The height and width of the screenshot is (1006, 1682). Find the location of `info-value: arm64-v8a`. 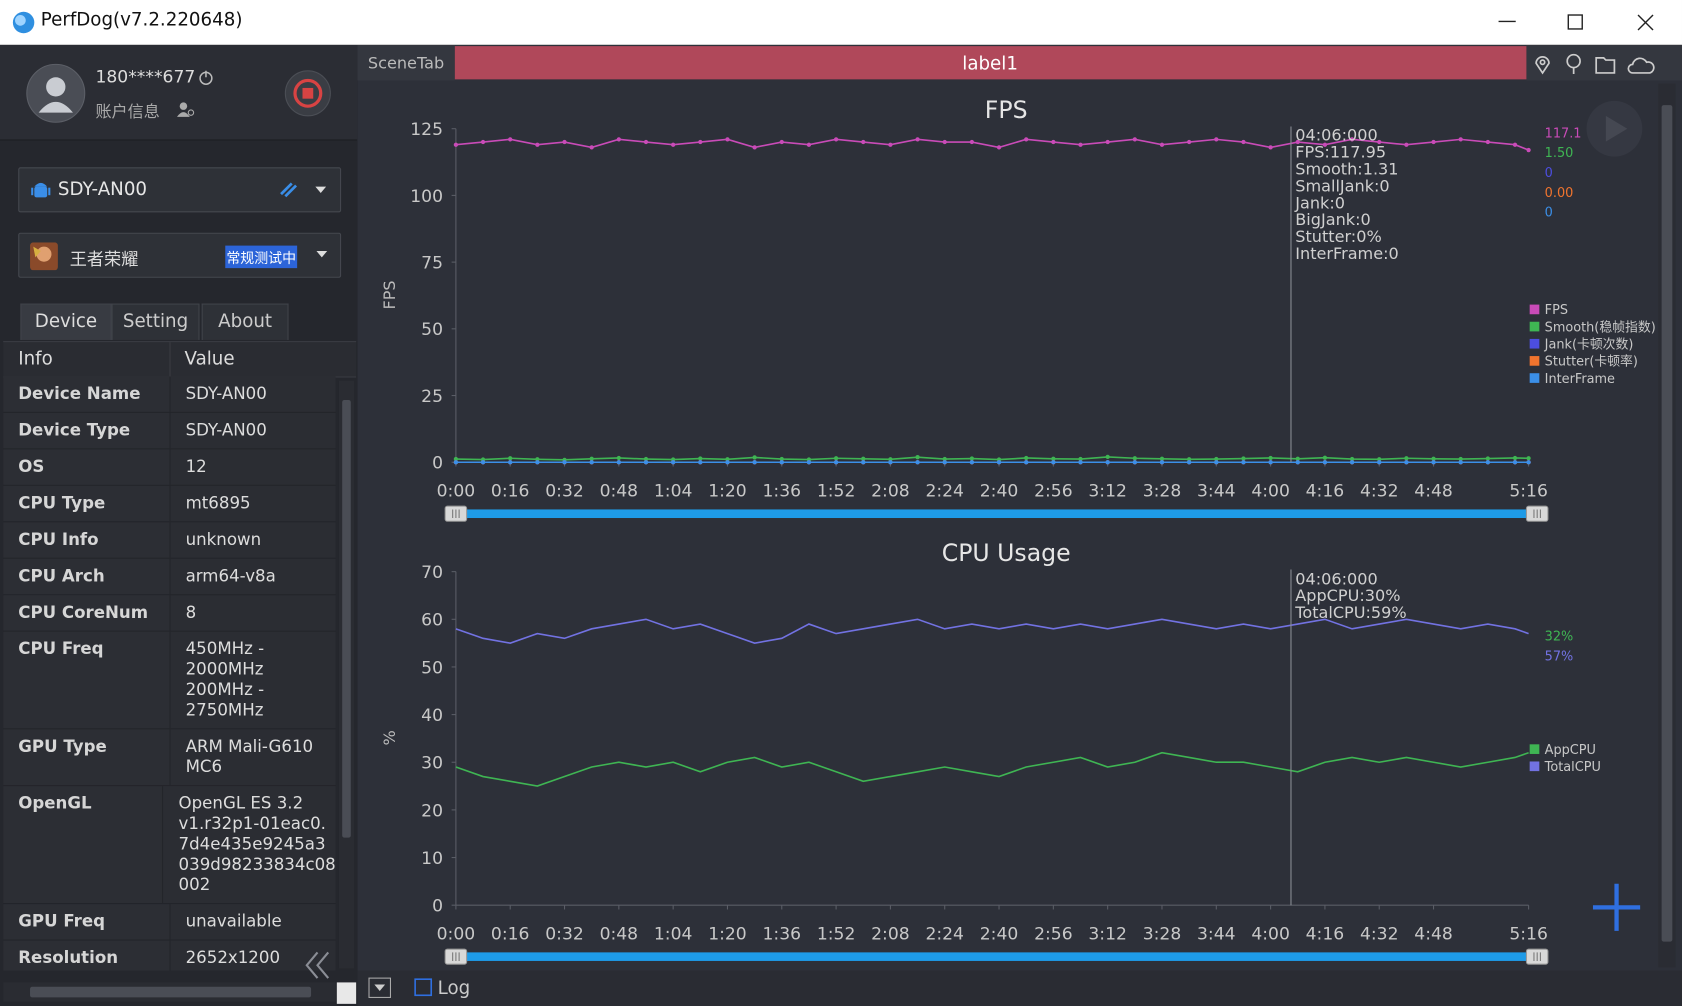

info-value: arm64-v8a is located at coordinates (253, 576).